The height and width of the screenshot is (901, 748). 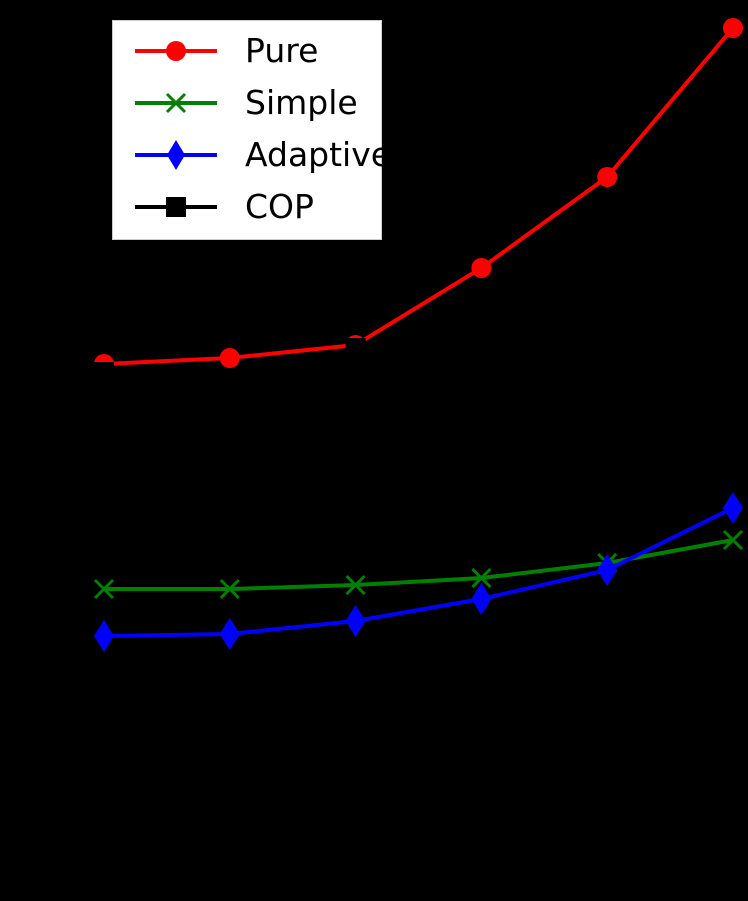 I want to click on series-line-adaptive, so click(x=418, y=572).